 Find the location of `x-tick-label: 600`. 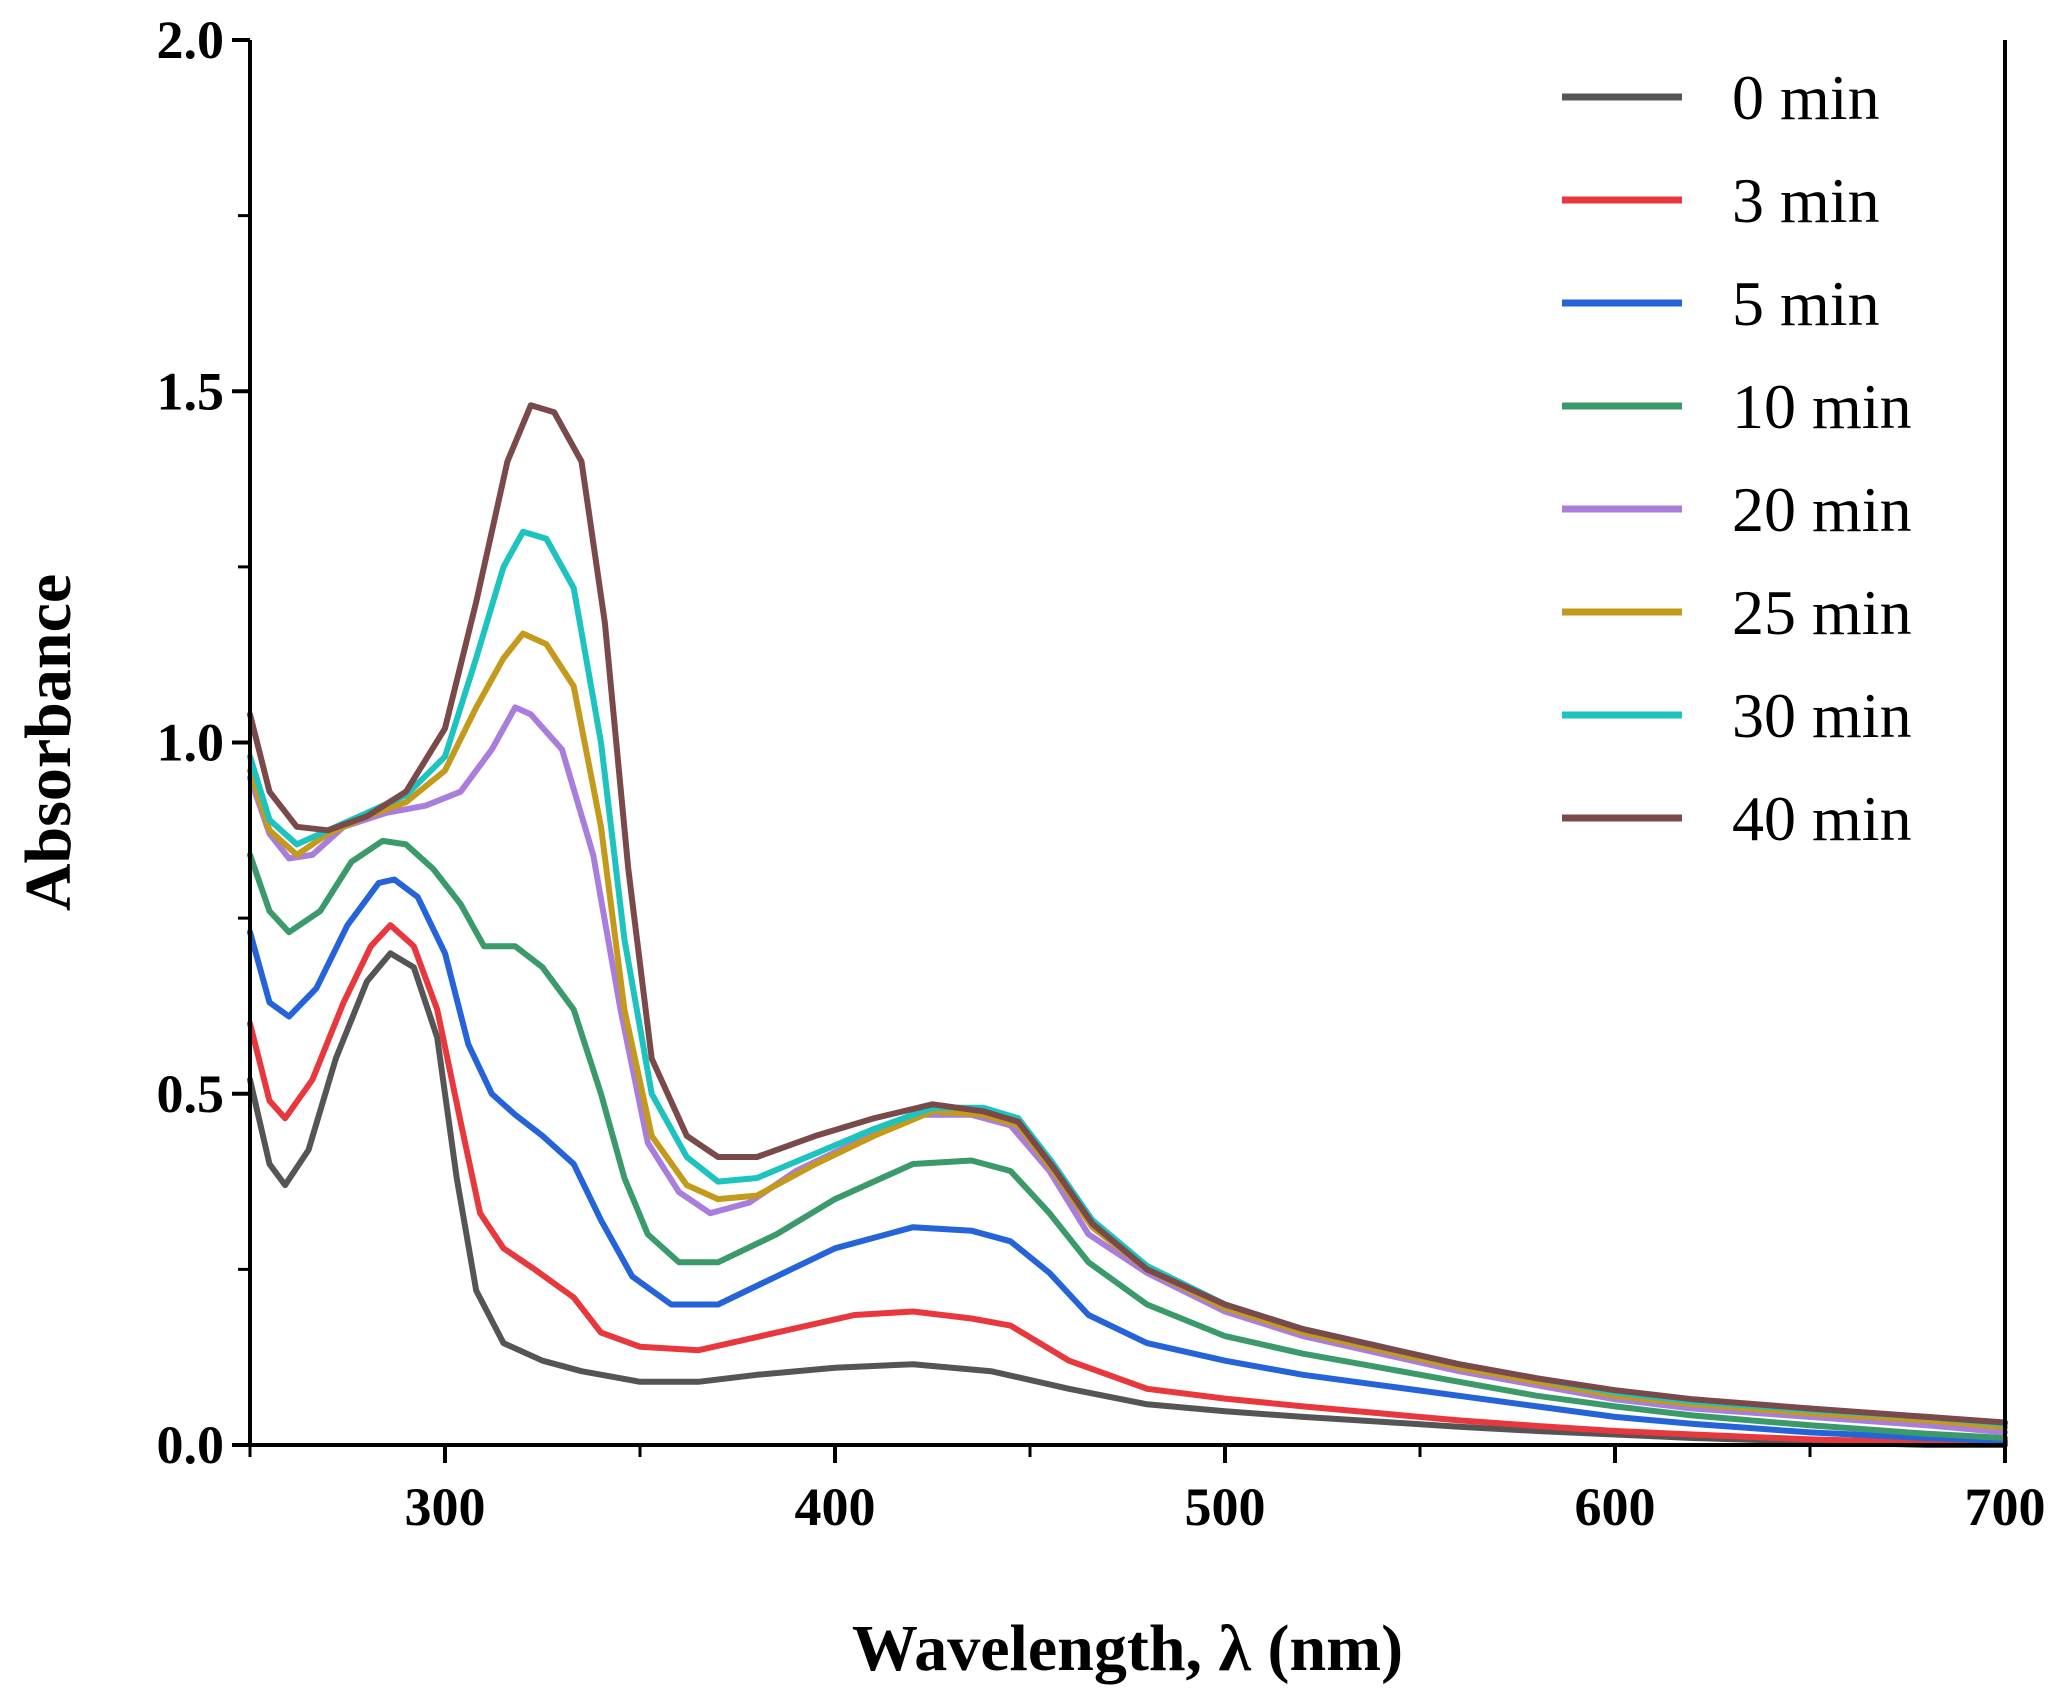

x-tick-label: 600 is located at coordinates (1615, 1507).